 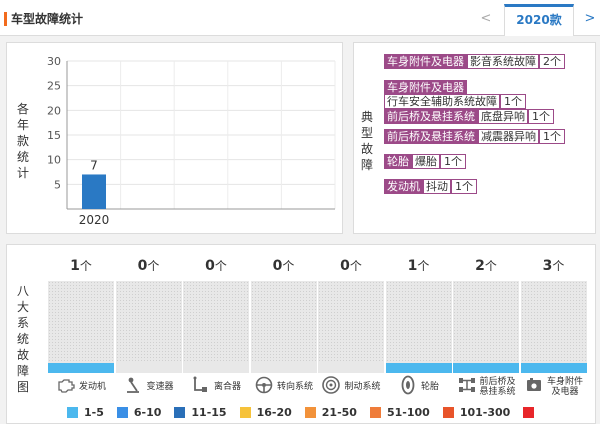 What do you see at coordinates (426, 161) in the screenshot?
I see `fault-symptom: 爆胎` at bounding box center [426, 161].